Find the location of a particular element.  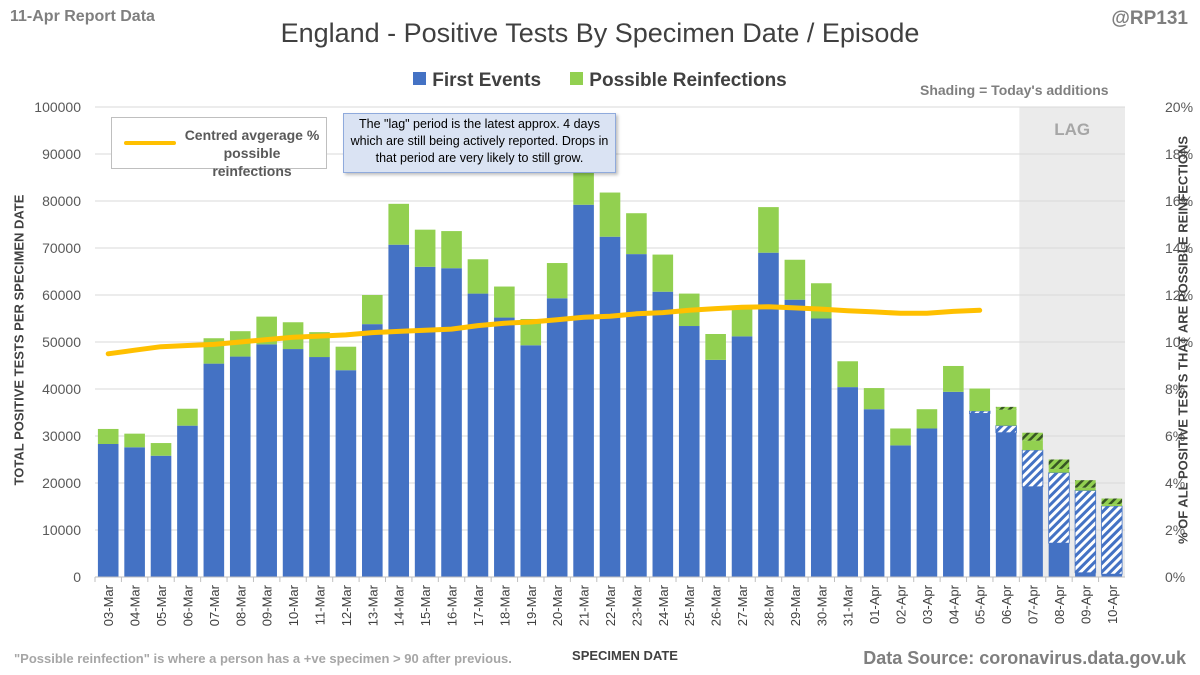

x-tick-label: 24-Mar is located at coordinates (663, 605).